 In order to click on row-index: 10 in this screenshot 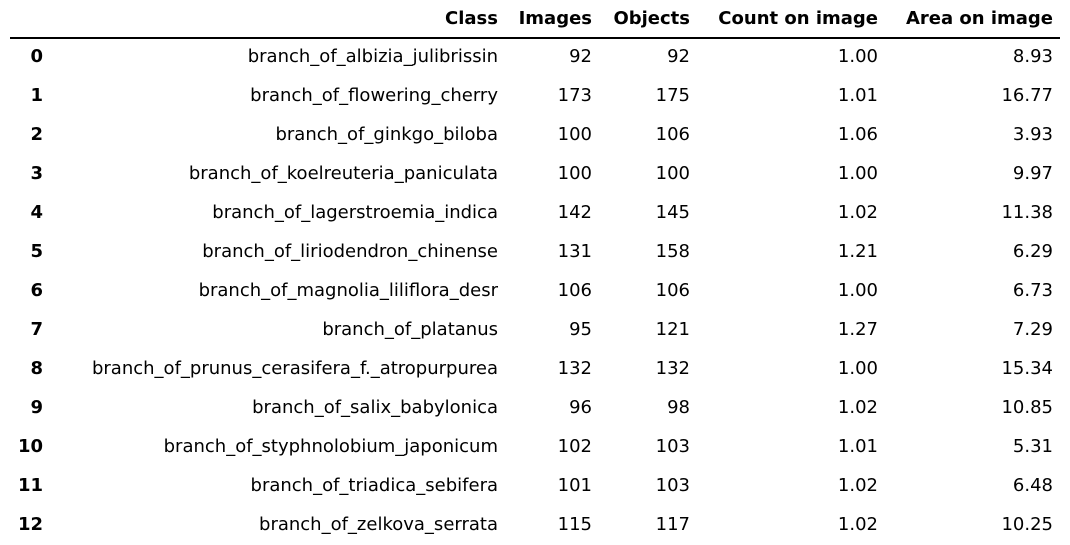, I will do `click(30, 446)`.